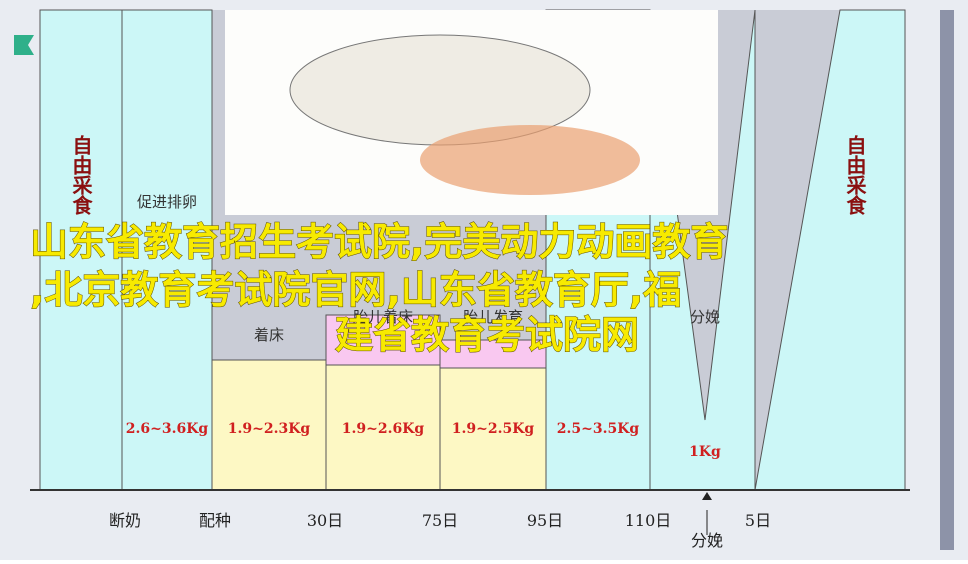  I want to click on axis-label: 配种, so click(215, 520).